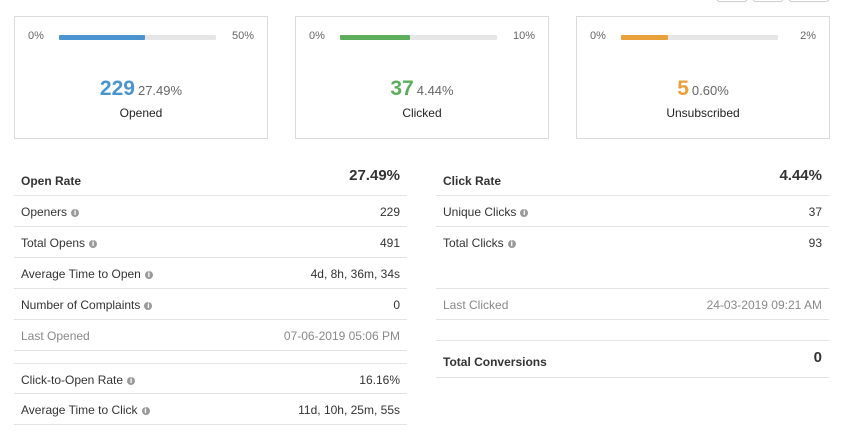 This screenshot has width=846, height=442. What do you see at coordinates (389, 212) in the screenshot?
I see `row-value: 229` at bounding box center [389, 212].